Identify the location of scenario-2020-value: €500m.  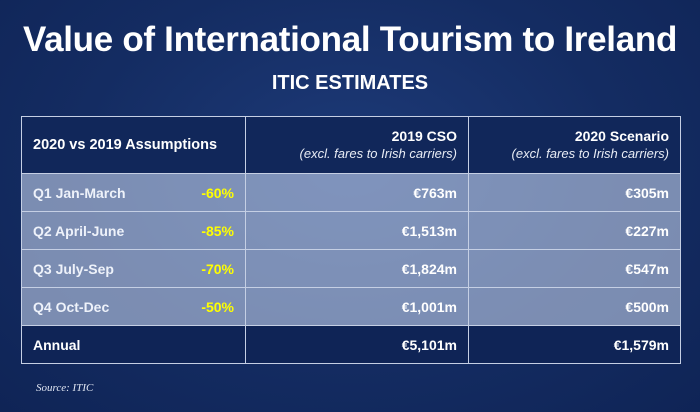
(574, 306).